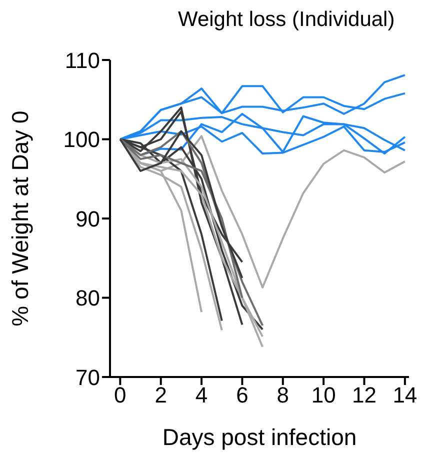  I want to click on x-tick-label: 0, so click(120, 395).